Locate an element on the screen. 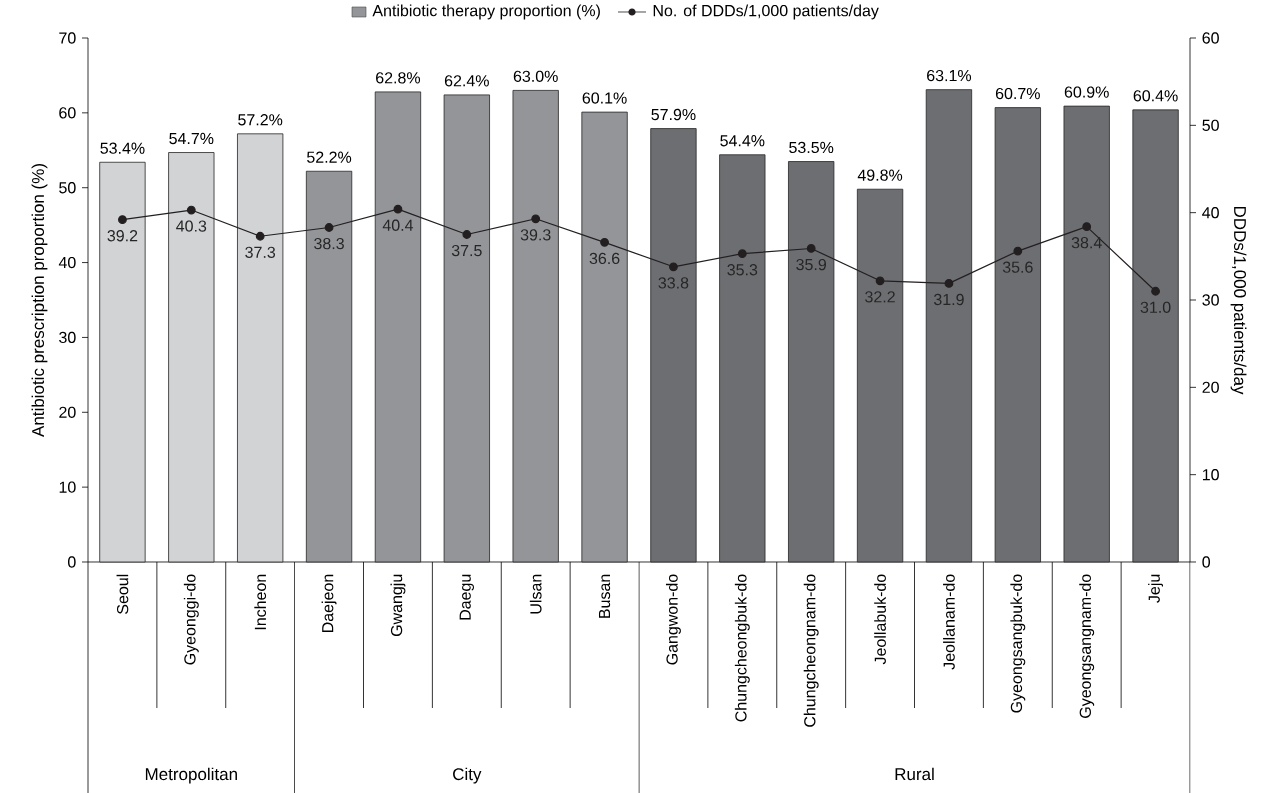  y-axis-title: Antibiotic prescription proportion (%) is located at coordinates (39, 300).